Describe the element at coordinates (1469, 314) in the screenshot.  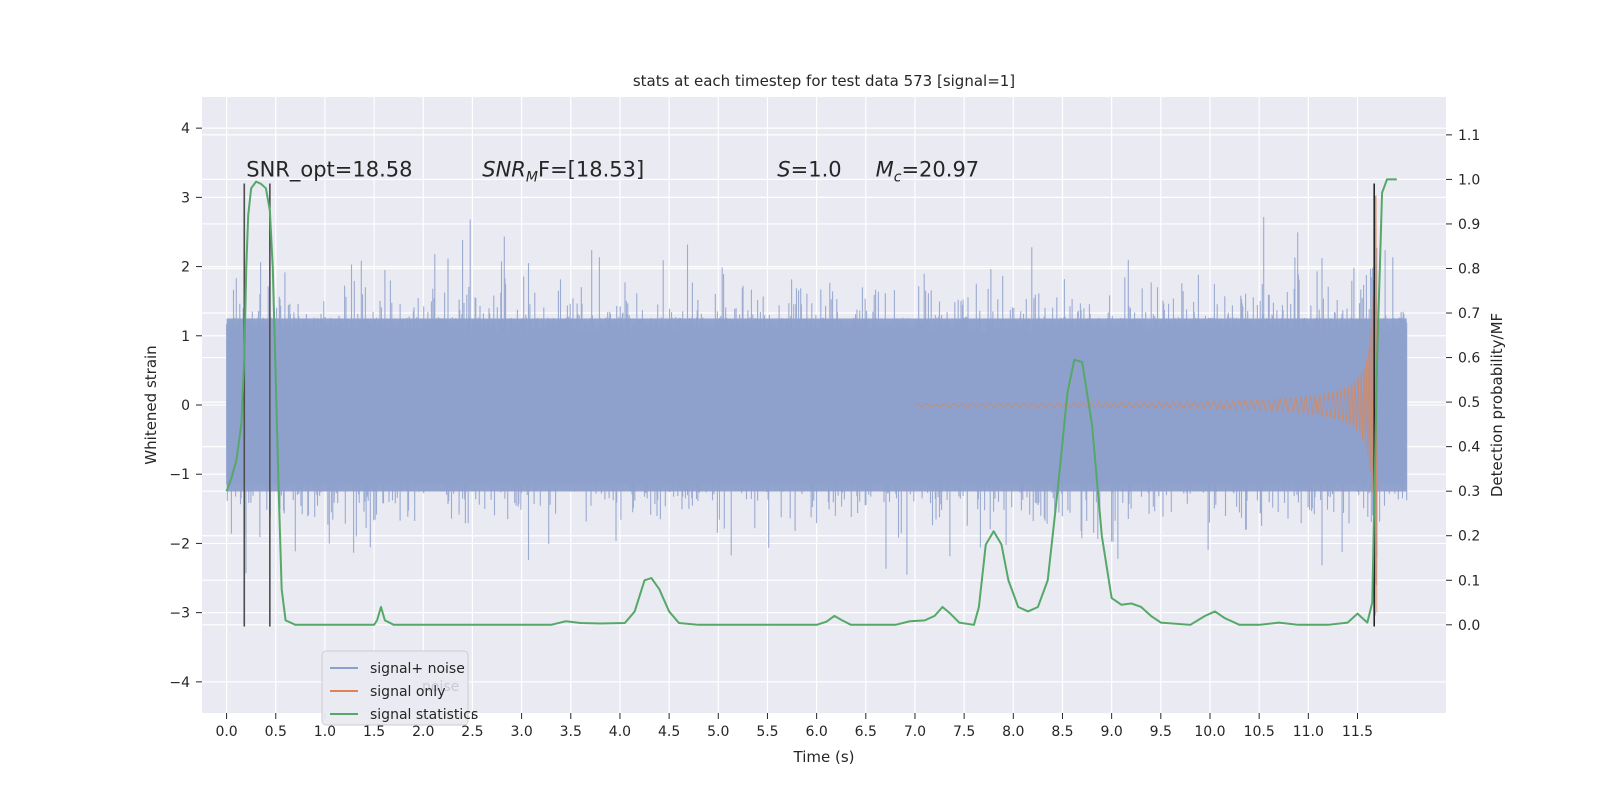
I see `y-right-tick-label: 0.7` at that location.